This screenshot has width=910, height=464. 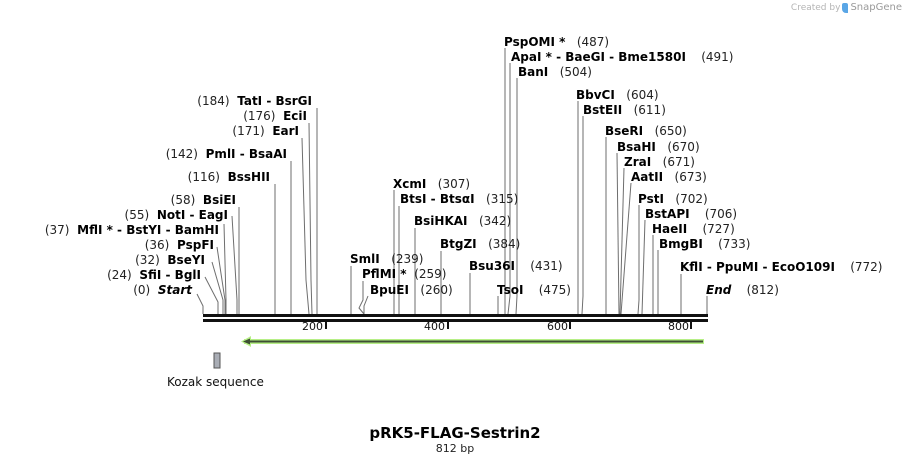 I want to click on site-pflmi: PflMI * (259), so click(x=404, y=274).